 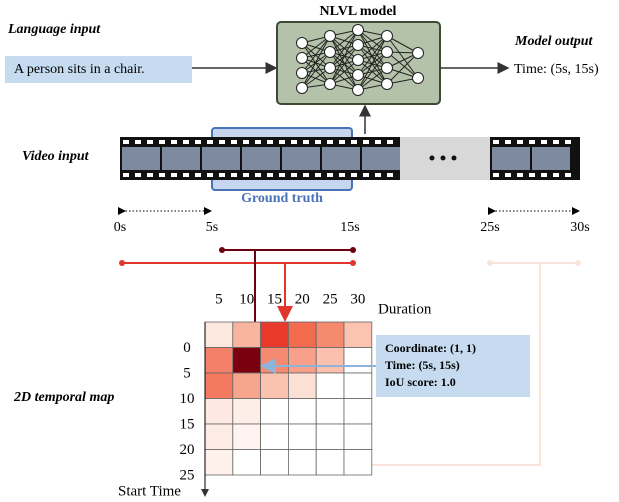 What do you see at coordinates (358, 11) in the screenshot?
I see `model-label: NLVL model` at bounding box center [358, 11].